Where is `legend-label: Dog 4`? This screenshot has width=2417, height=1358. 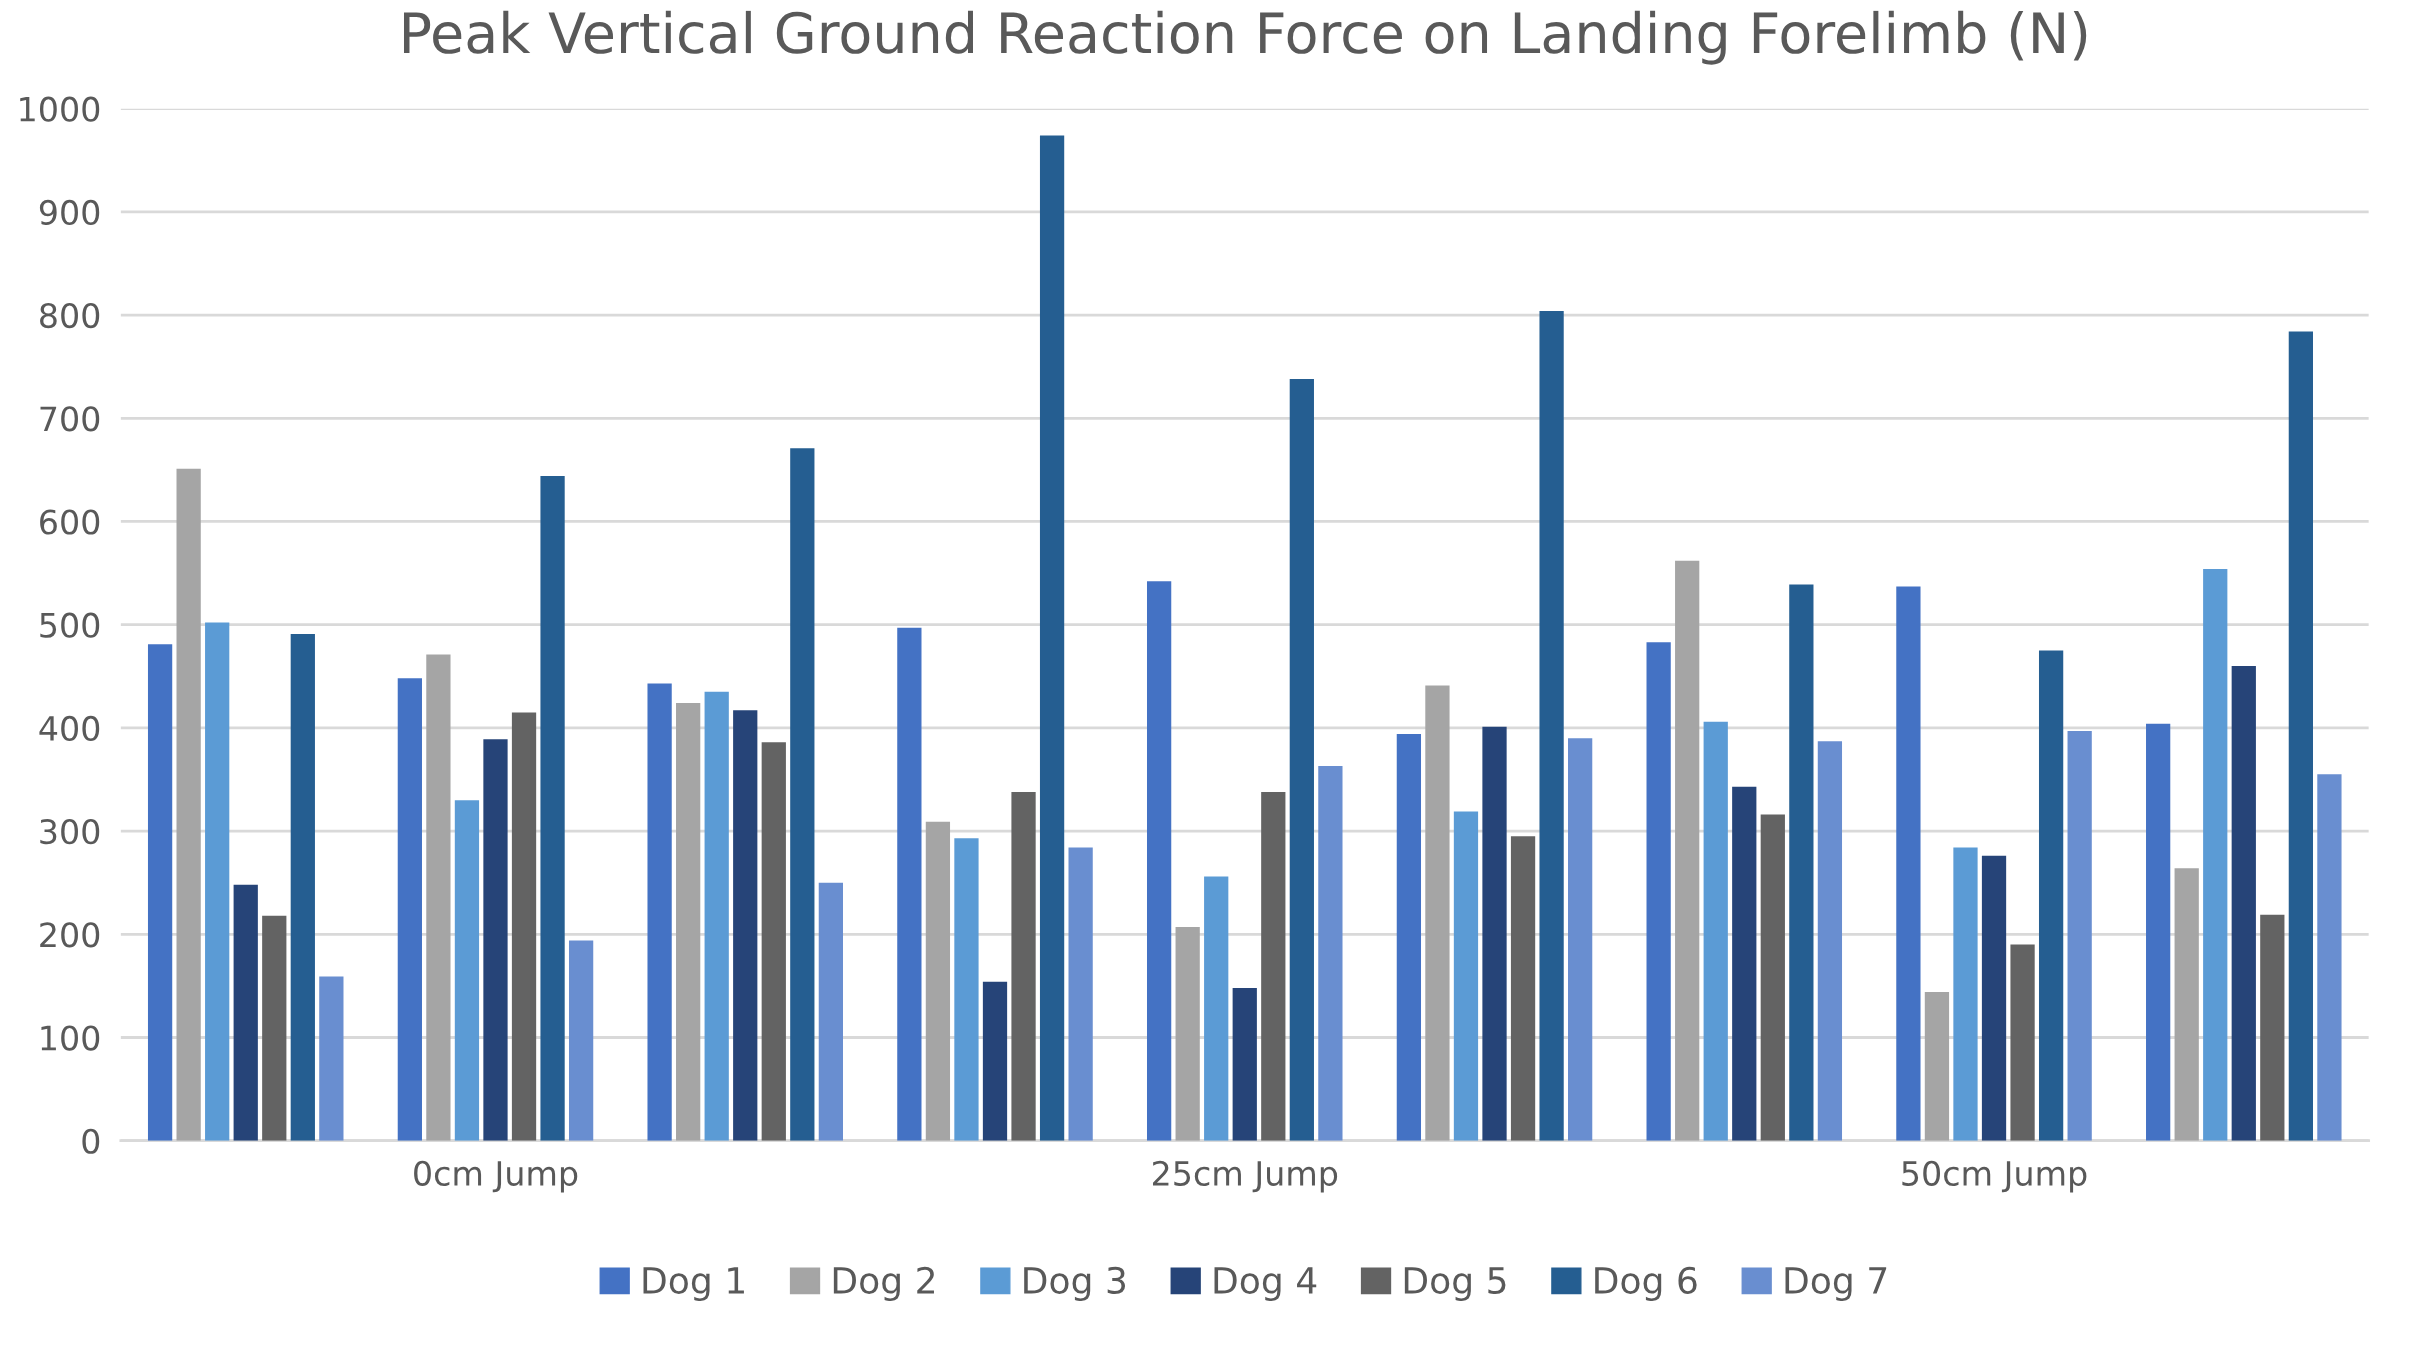
legend-label: Dog 4 is located at coordinates (1265, 1284).